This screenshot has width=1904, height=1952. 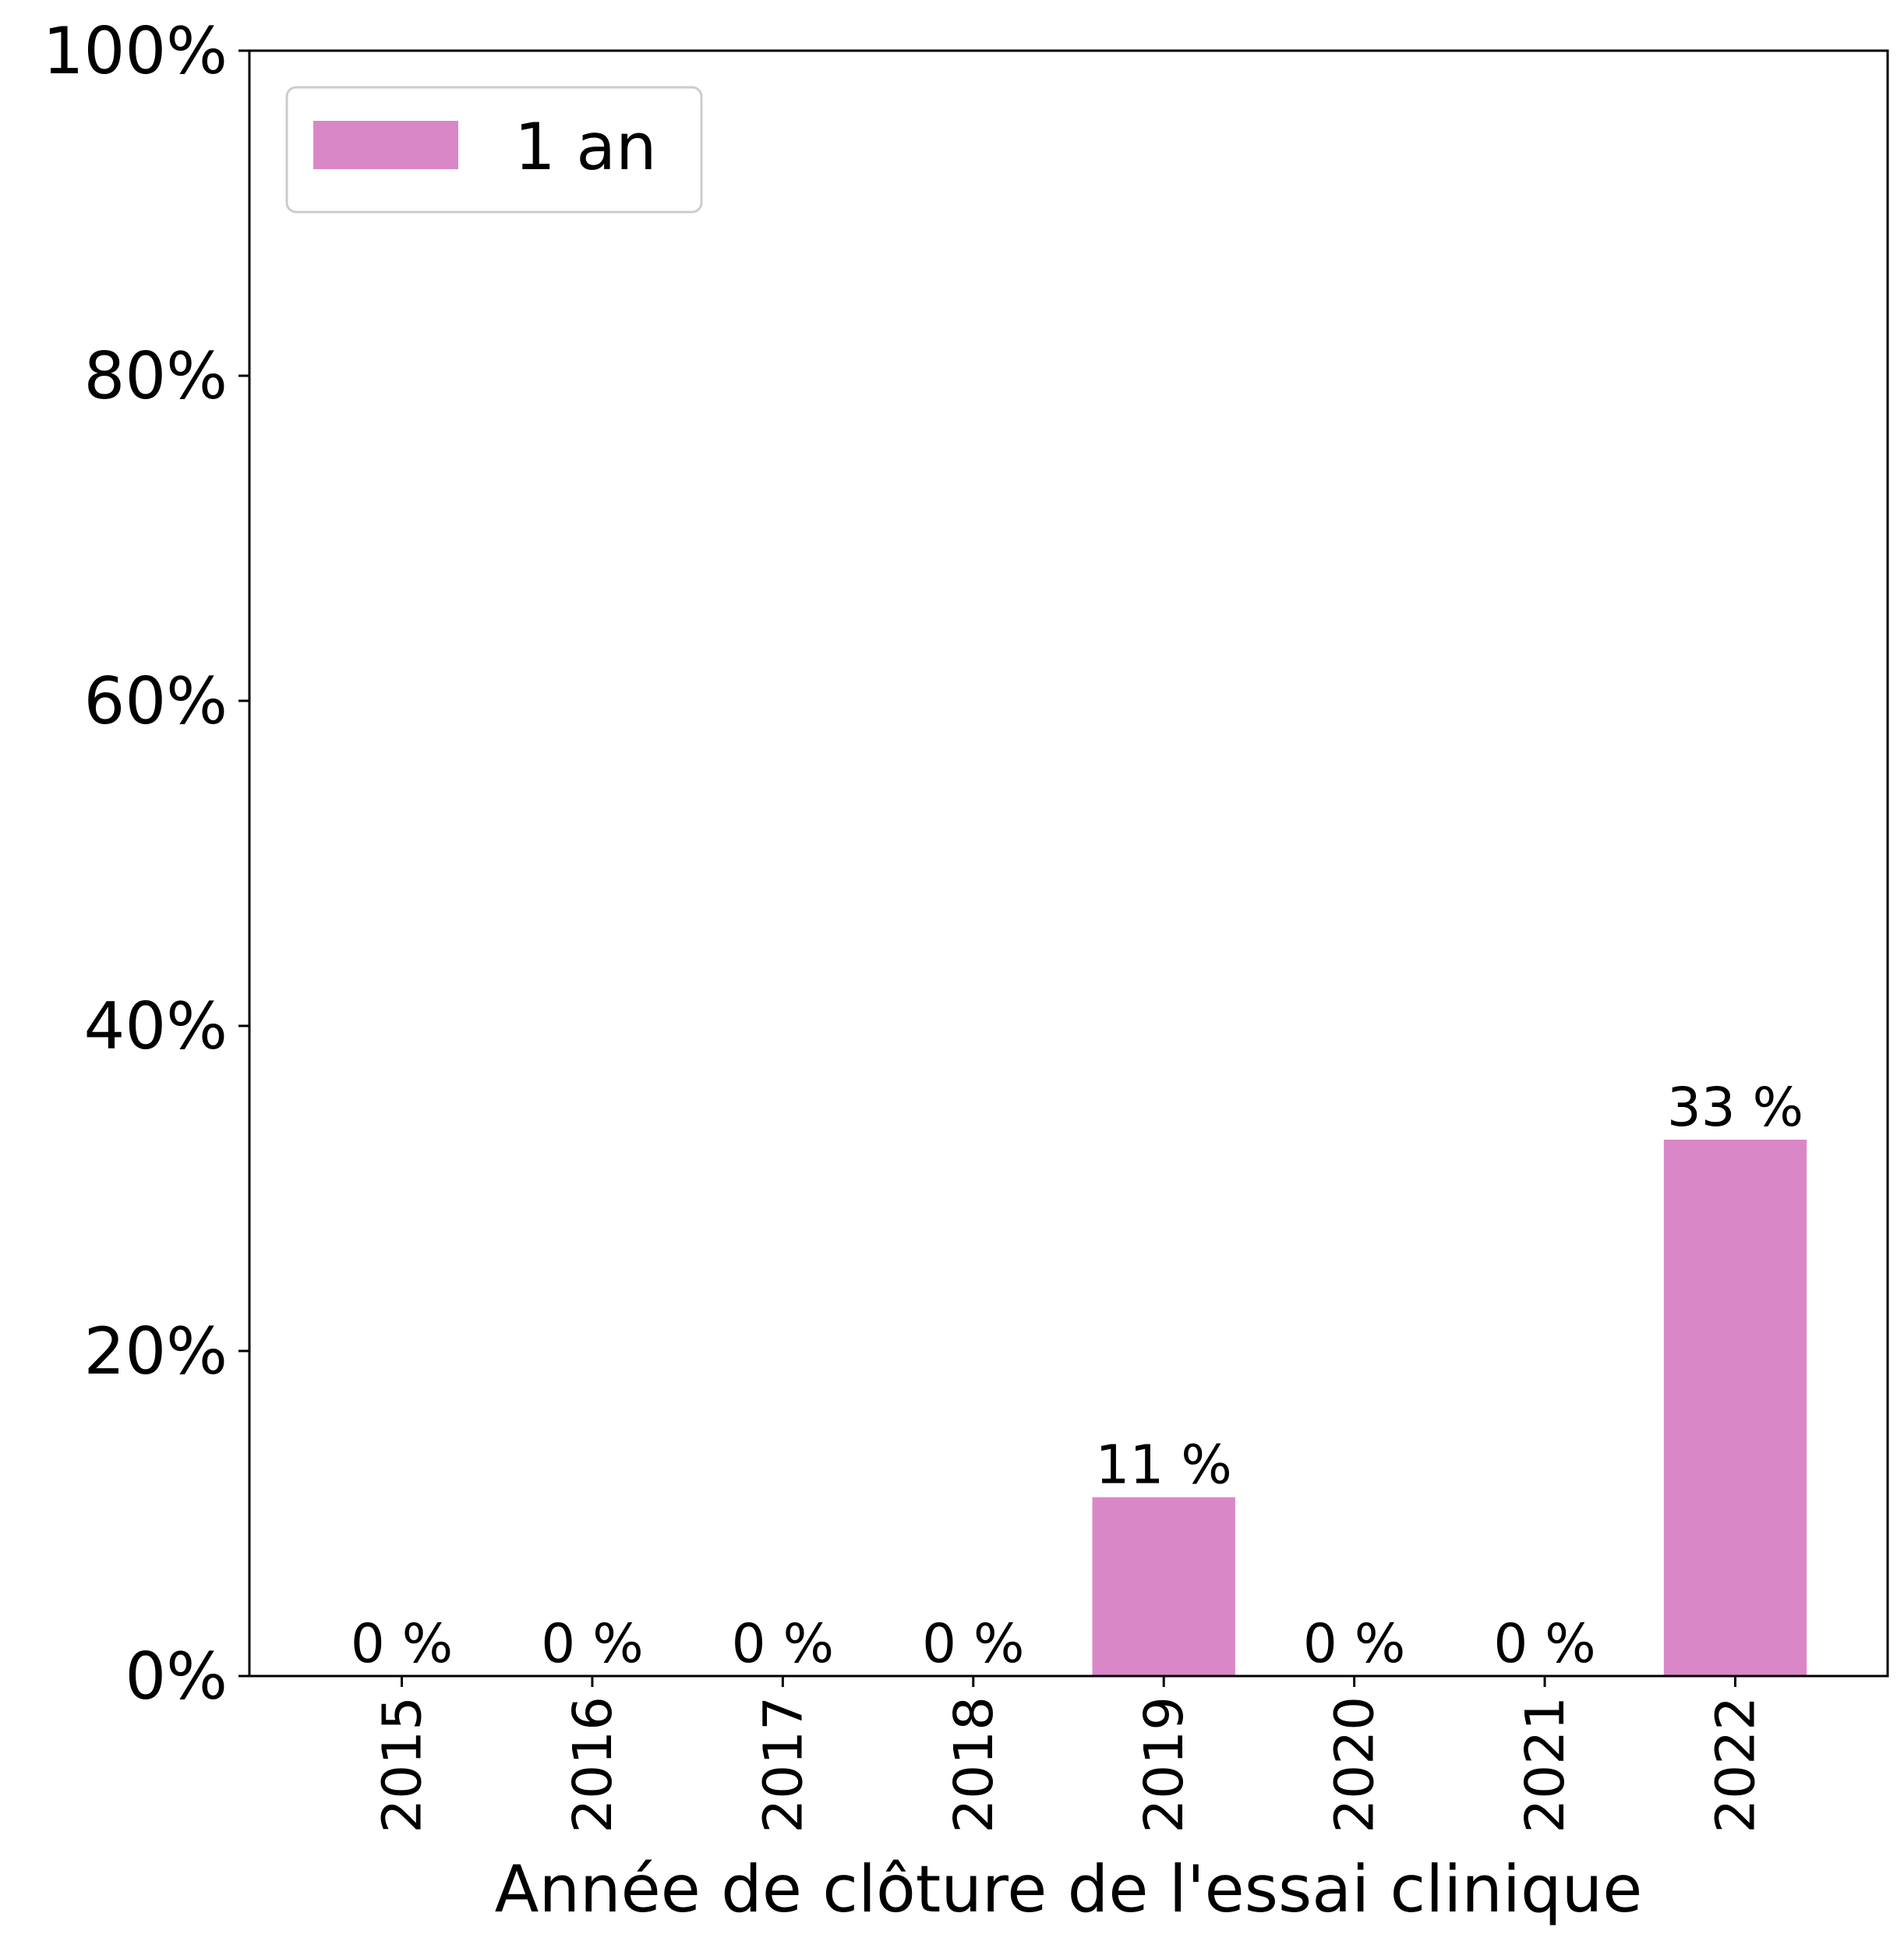 What do you see at coordinates (783, 1765) in the screenshot?
I see `x-tick-label: 2017` at bounding box center [783, 1765].